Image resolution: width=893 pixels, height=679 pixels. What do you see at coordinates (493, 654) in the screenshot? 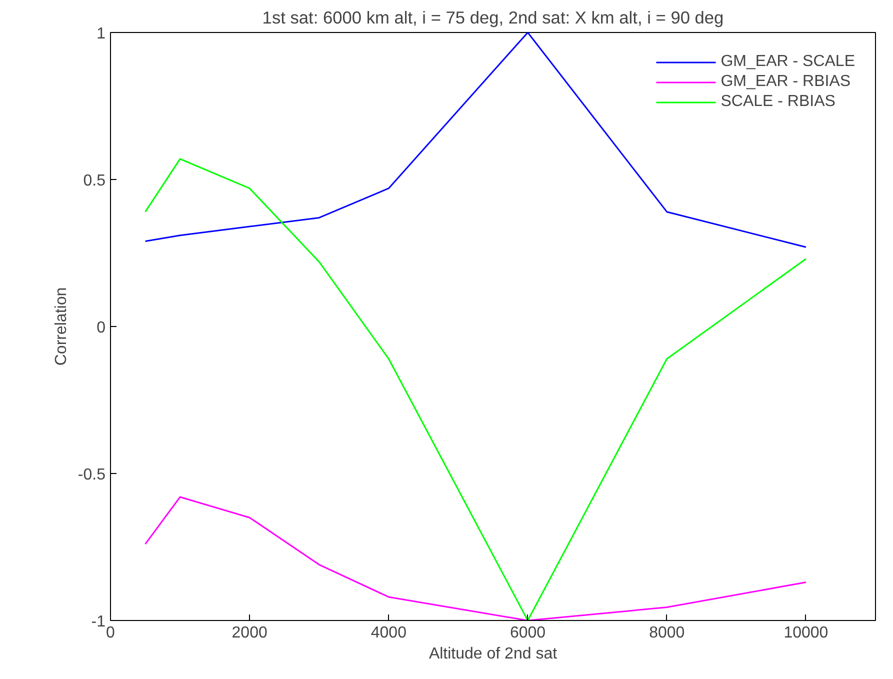
I see `x-axis-title: Altitude of 2nd sat` at bounding box center [493, 654].